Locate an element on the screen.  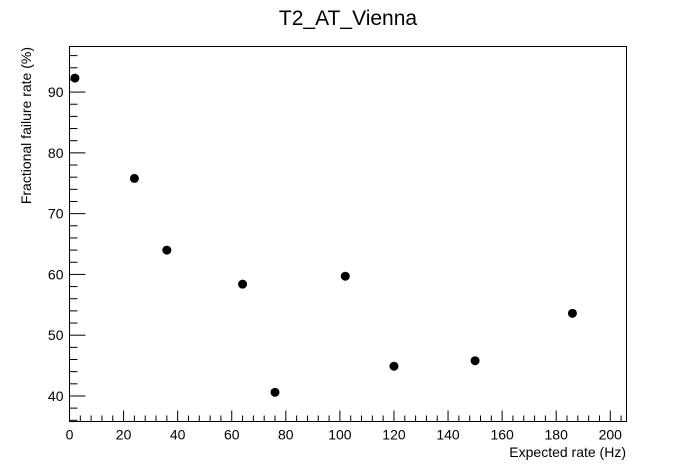
x-tick-label: 120 is located at coordinates (394, 435).